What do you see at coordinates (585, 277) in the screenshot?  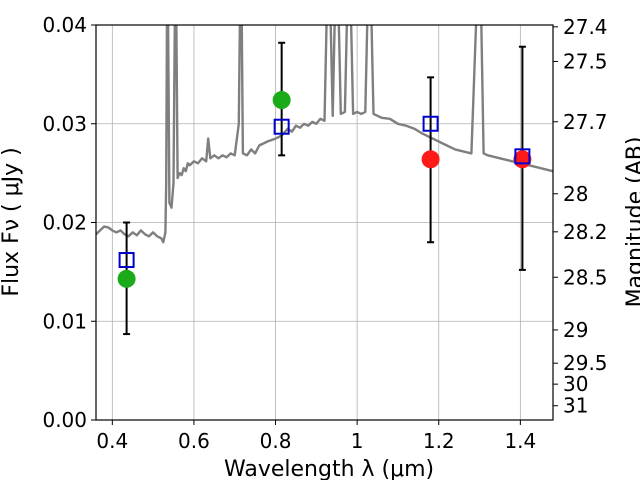 I see `y2-tick-label: 28.5` at bounding box center [585, 277].